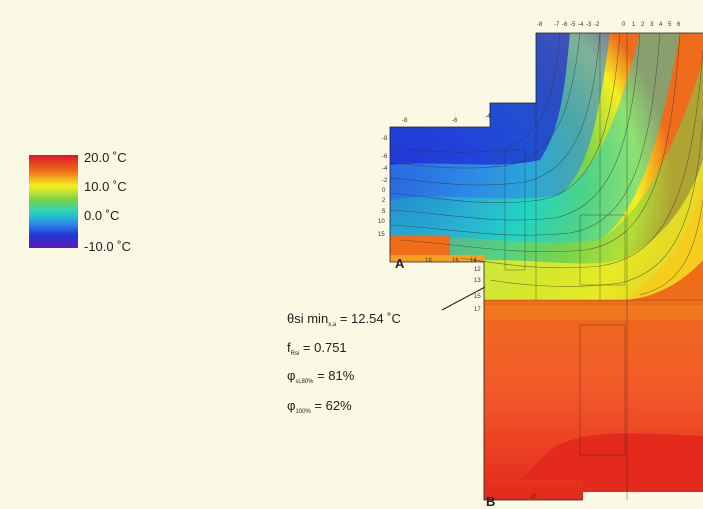  I want to click on legend-label-minus10: -10.0 ˚C, so click(107, 246).